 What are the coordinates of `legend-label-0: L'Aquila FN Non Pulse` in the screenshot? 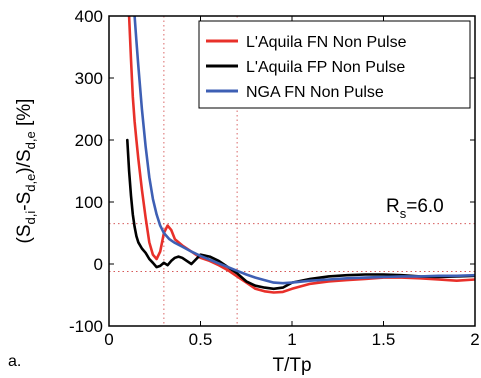 It's located at (326, 42).